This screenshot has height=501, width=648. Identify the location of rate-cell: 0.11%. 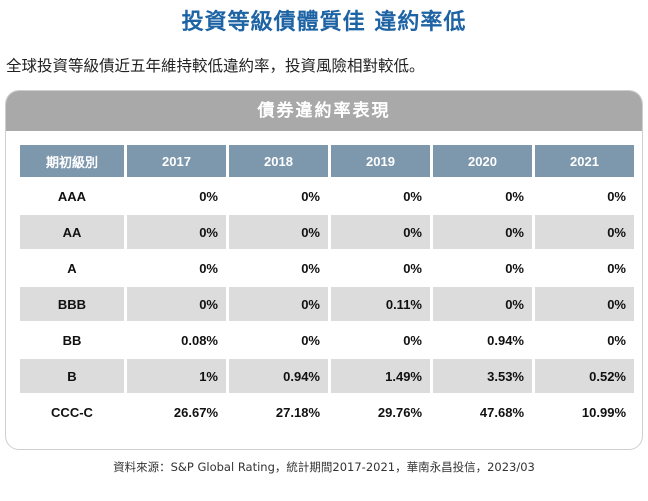
(380, 304).